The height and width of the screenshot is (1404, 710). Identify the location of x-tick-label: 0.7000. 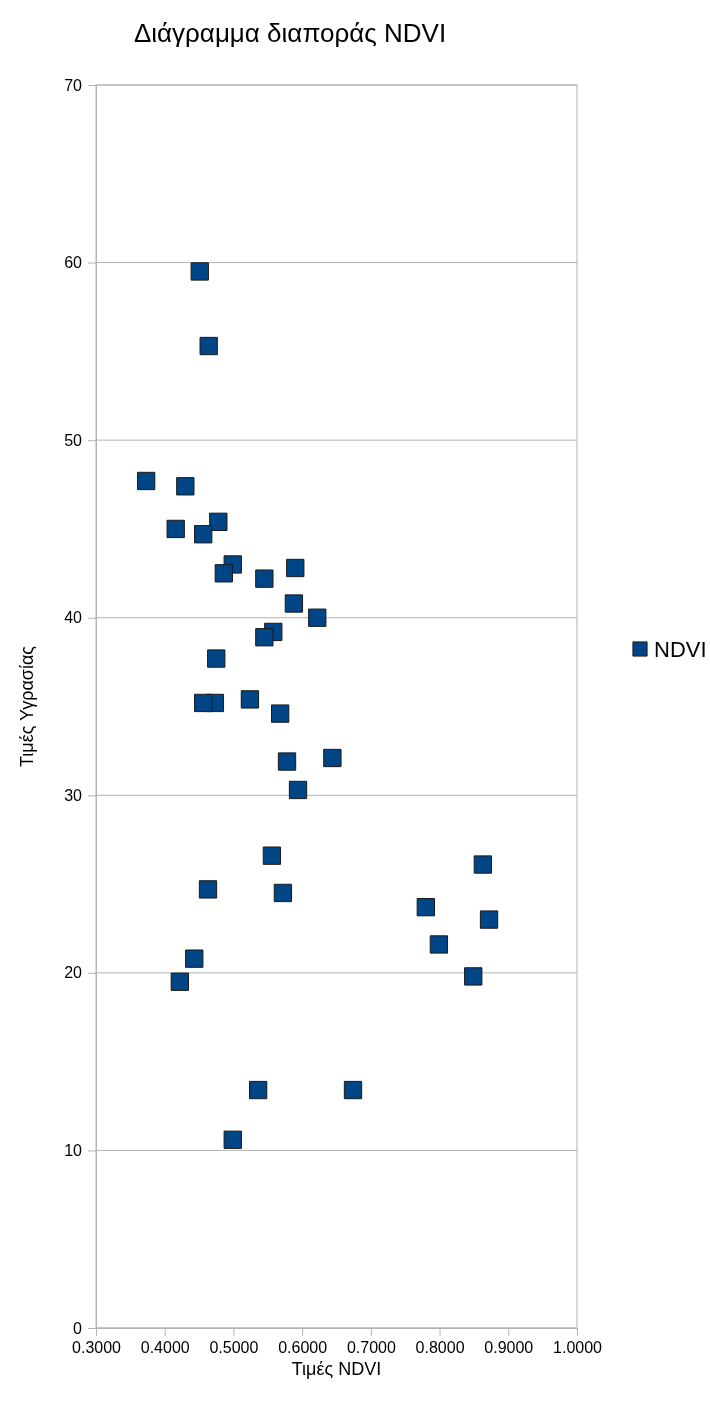
(371, 1348).